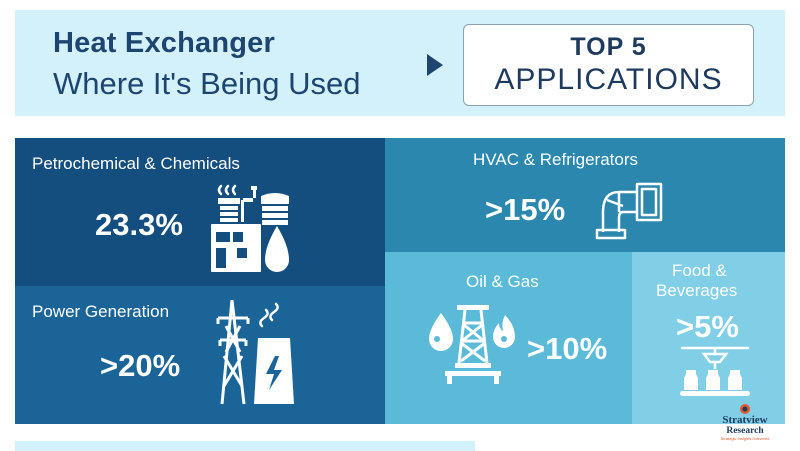  I want to click on bottling-line-icon, so click(715, 371).